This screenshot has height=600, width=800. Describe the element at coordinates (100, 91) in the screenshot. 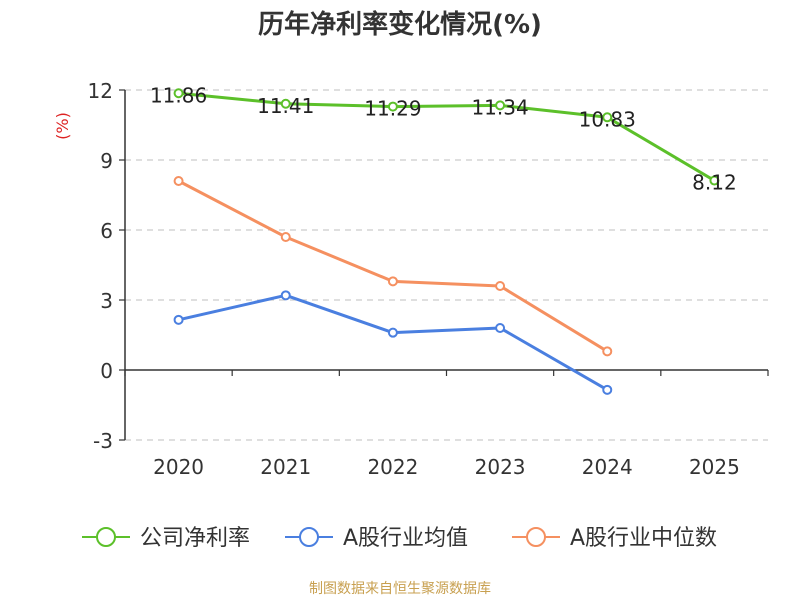

I see `y-tick-label: 12` at that location.